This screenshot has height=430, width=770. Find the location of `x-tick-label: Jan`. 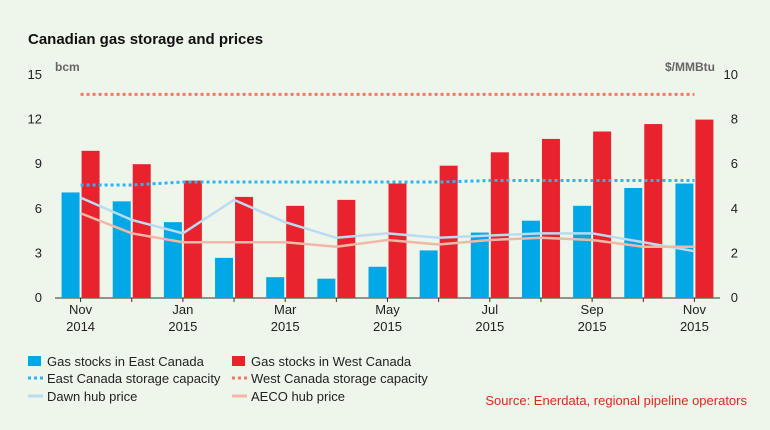

x-tick-label: Jan is located at coordinates (182, 309).